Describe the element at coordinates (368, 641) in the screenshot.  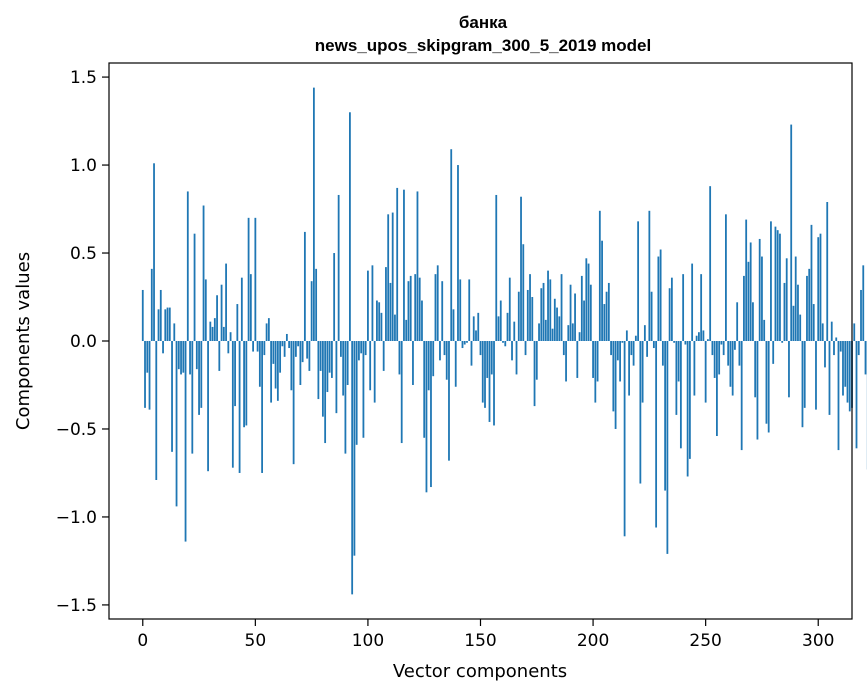
I see `x-tick-label: 100` at that location.